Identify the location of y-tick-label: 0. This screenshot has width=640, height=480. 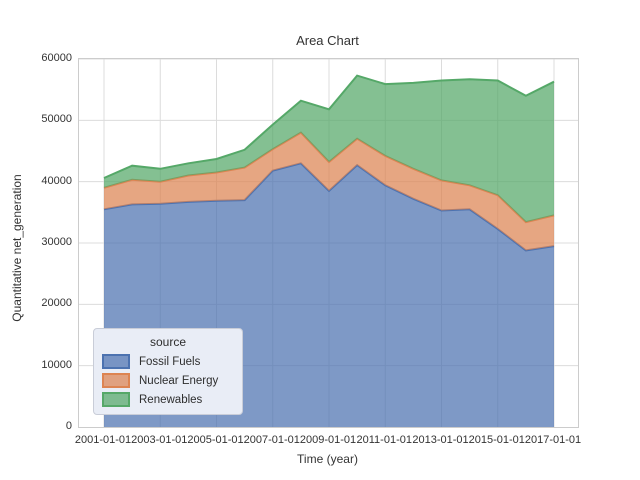
(68, 426).